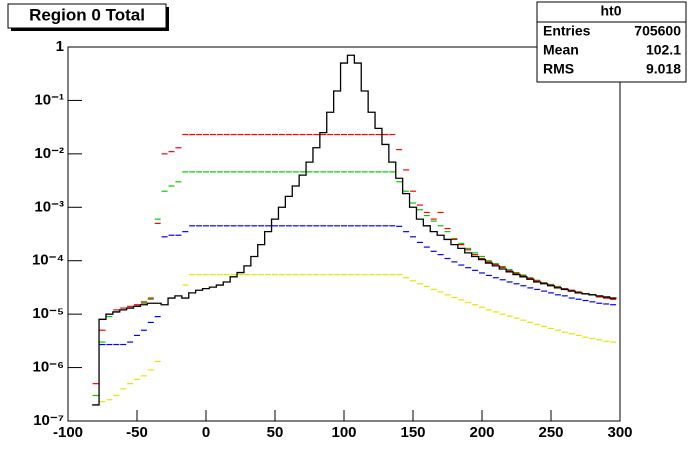 This screenshot has height=467, width=689. I want to click on title-box, so click(87, 16).